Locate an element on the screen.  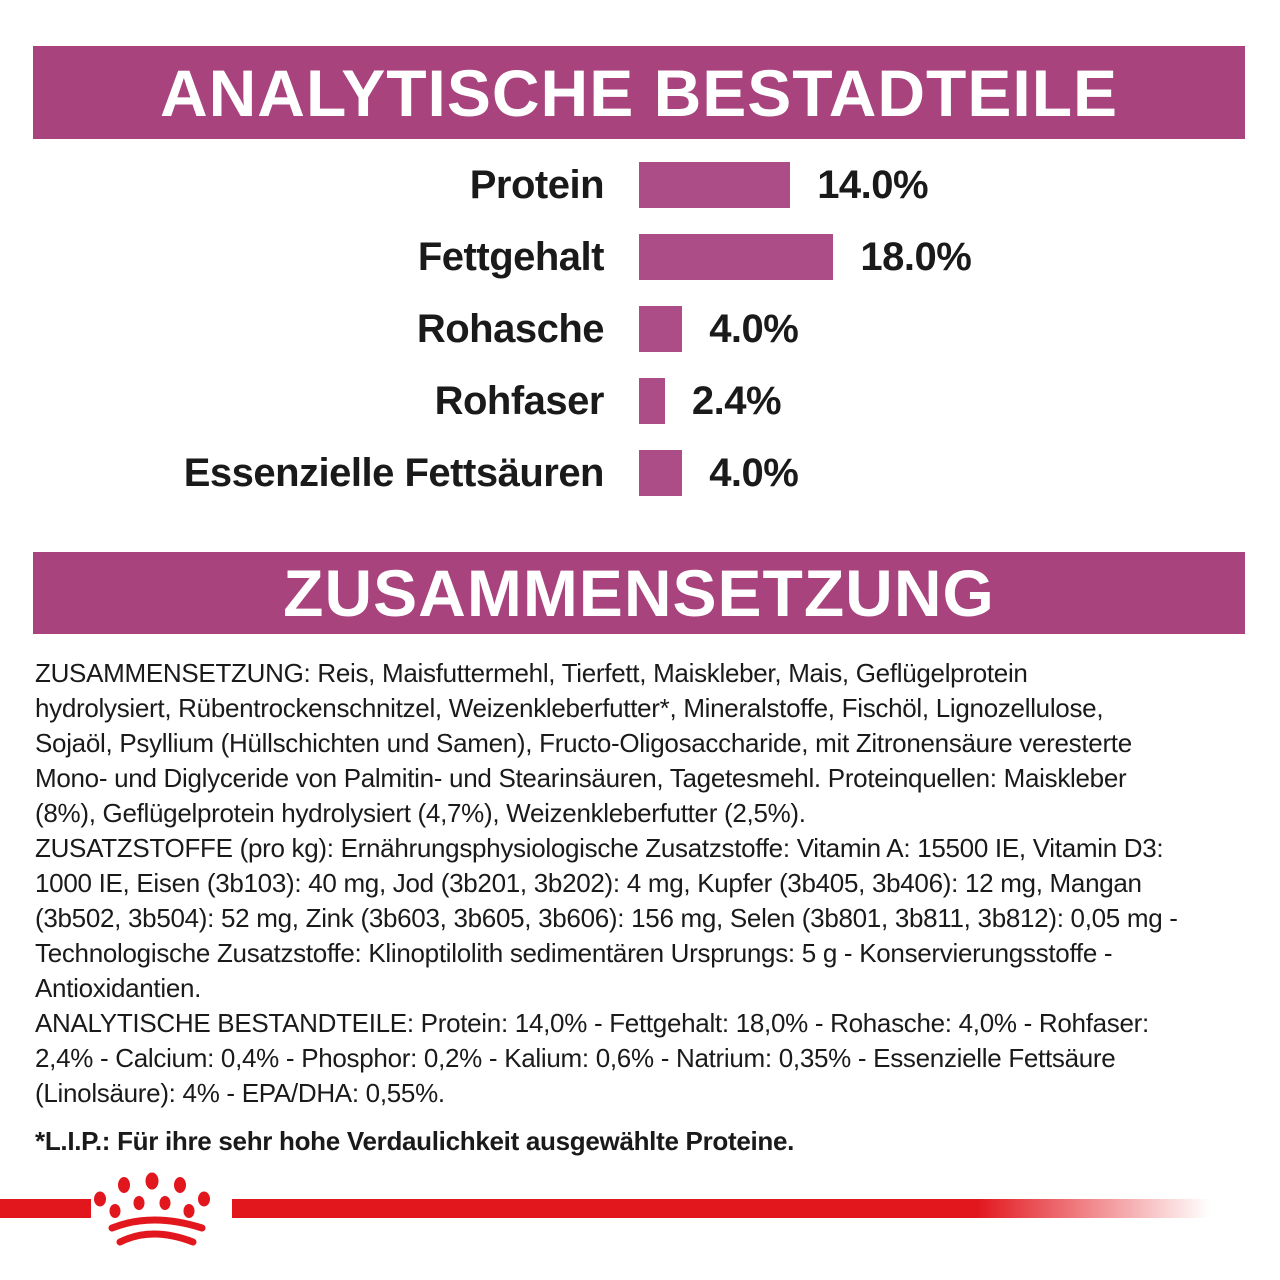
chart-value-label: 18.0% is located at coordinates (916, 256).